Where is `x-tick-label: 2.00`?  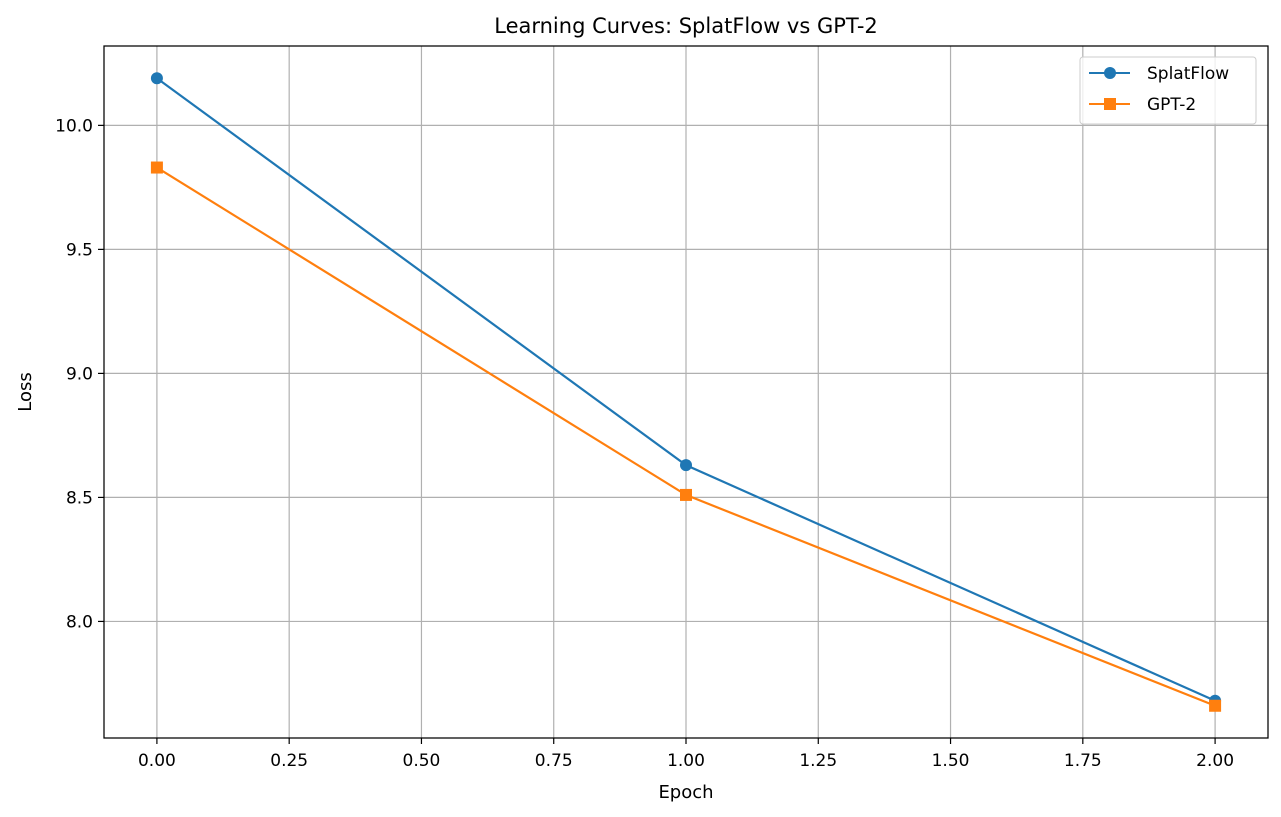
x-tick-label: 2.00 is located at coordinates (1215, 761).